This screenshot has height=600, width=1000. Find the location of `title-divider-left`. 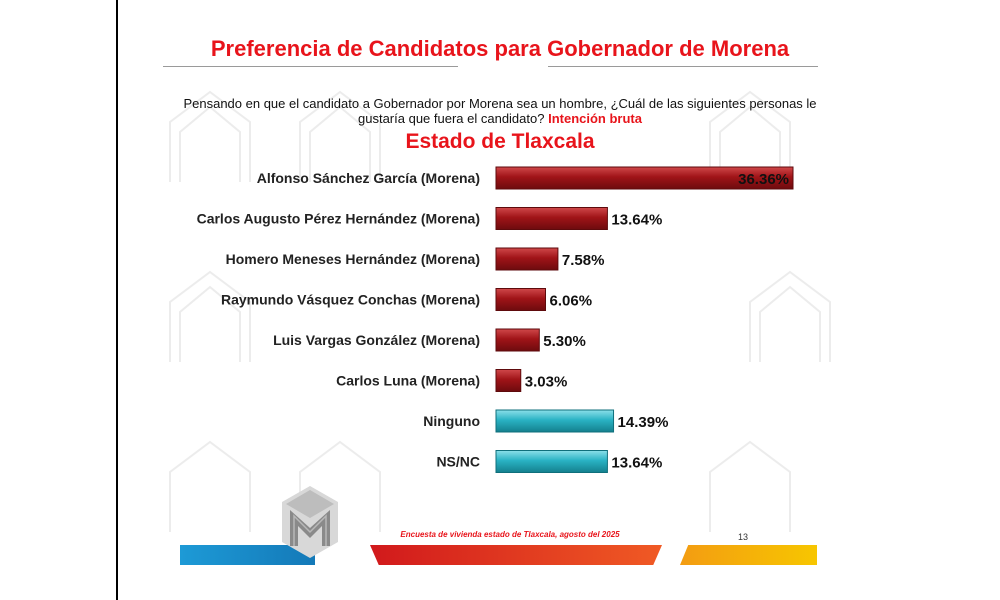

title-divider-left is located at coordinates (310, 66).